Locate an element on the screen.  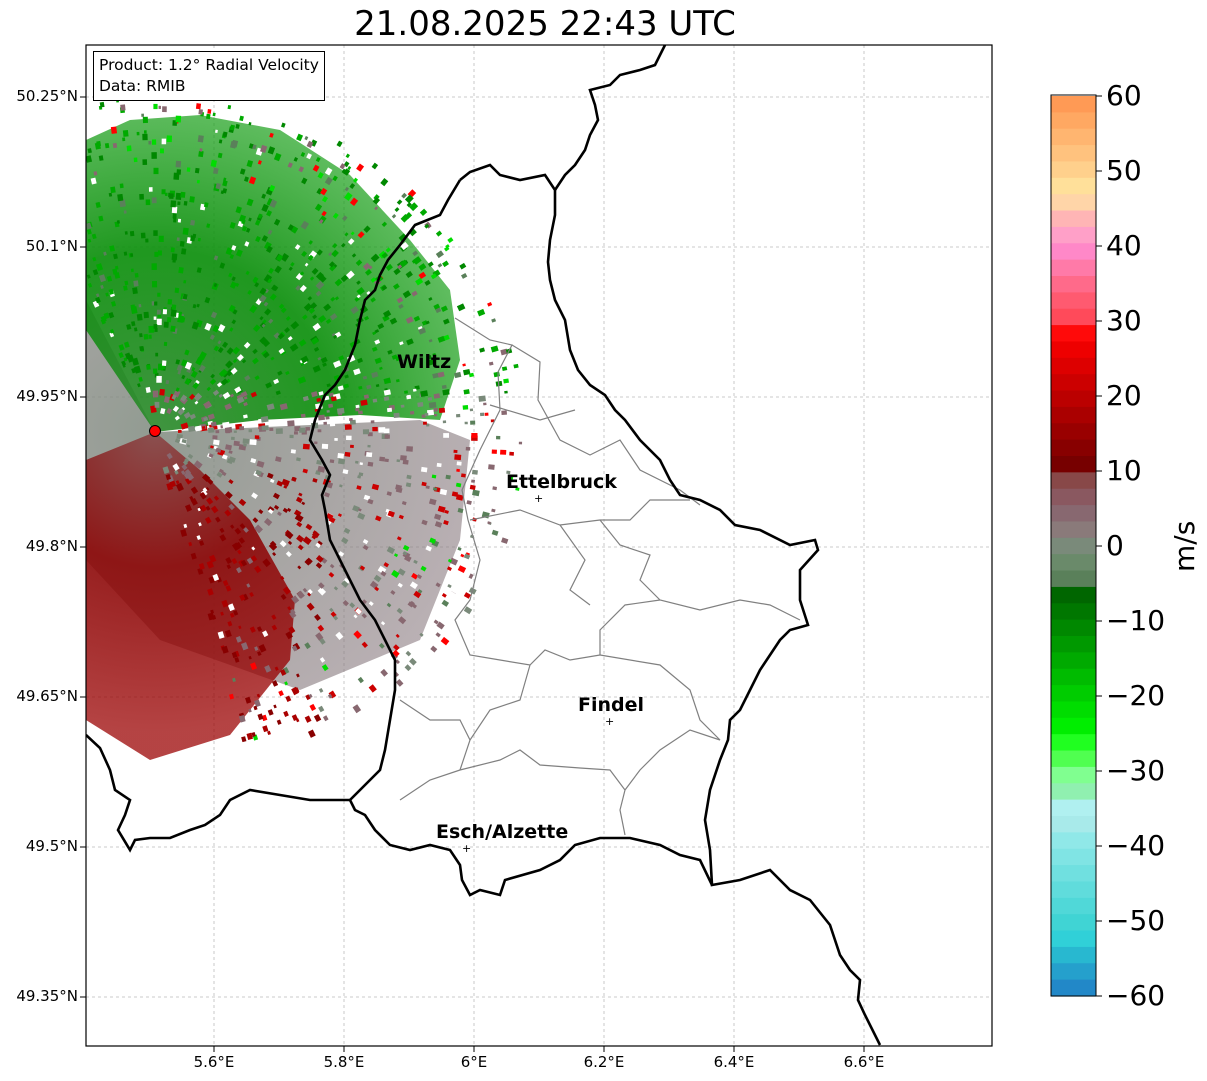
colorbar-tick-label: −20 is located at coordinates (1136, 695).